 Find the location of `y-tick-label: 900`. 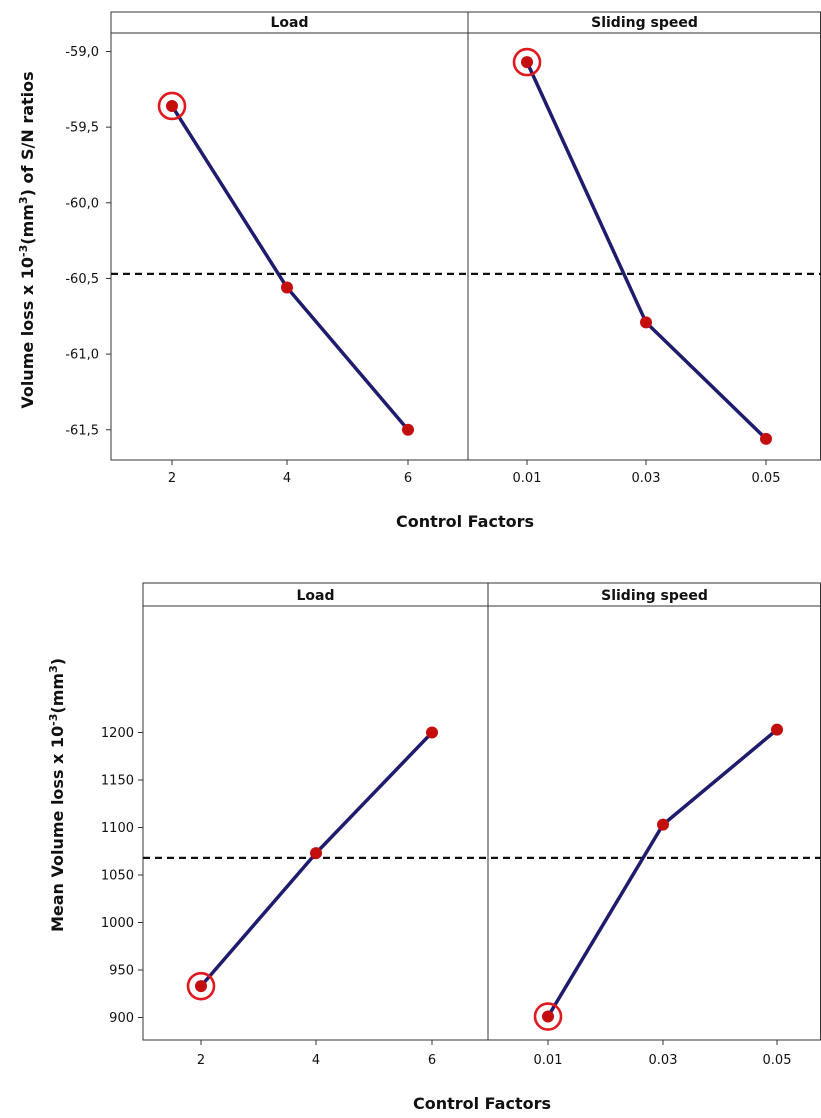

y-tick-label: 900 is located at coordinates (121, 1018).